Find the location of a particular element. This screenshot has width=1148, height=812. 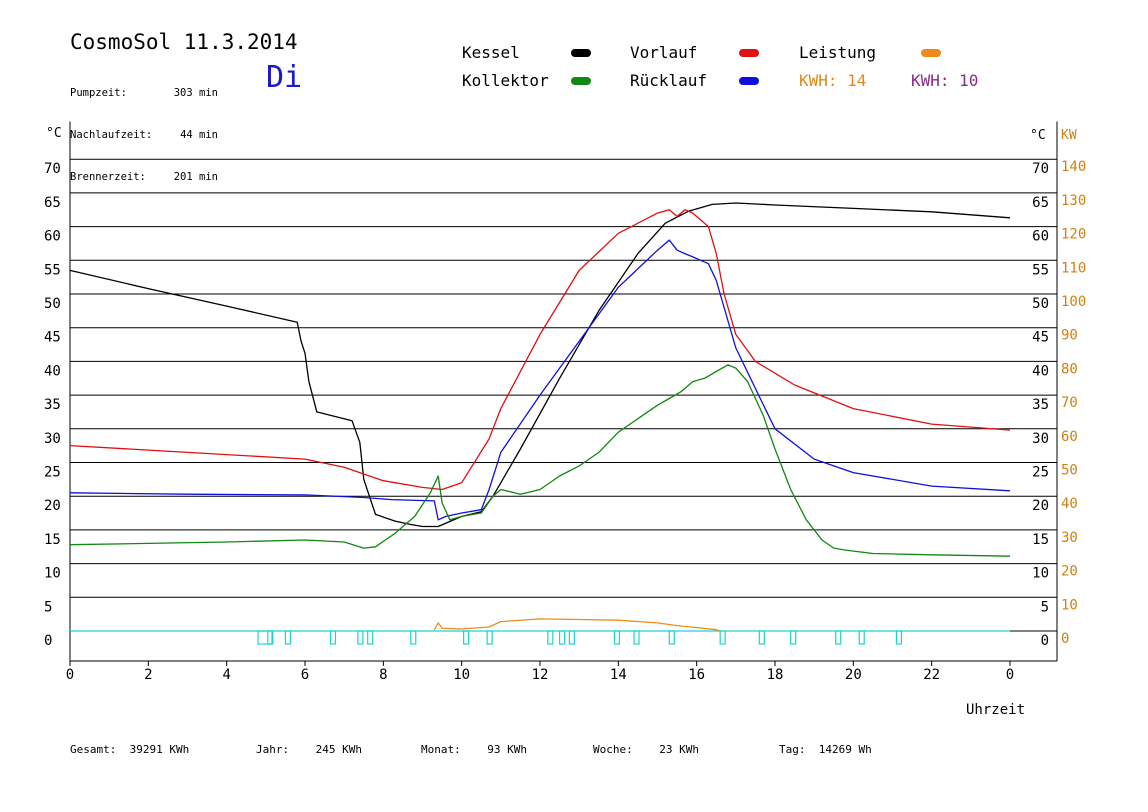

legend-swatch-kessel is located at coordinates (581, 53).